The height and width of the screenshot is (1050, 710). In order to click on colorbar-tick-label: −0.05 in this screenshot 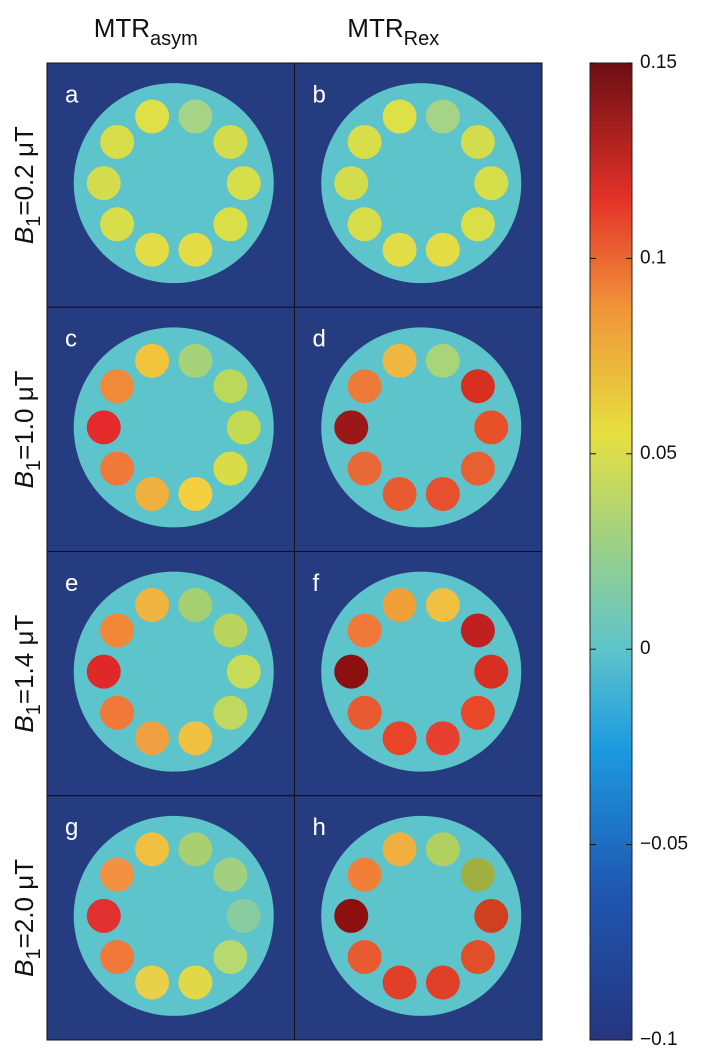, I will do `click(664, 844)`.